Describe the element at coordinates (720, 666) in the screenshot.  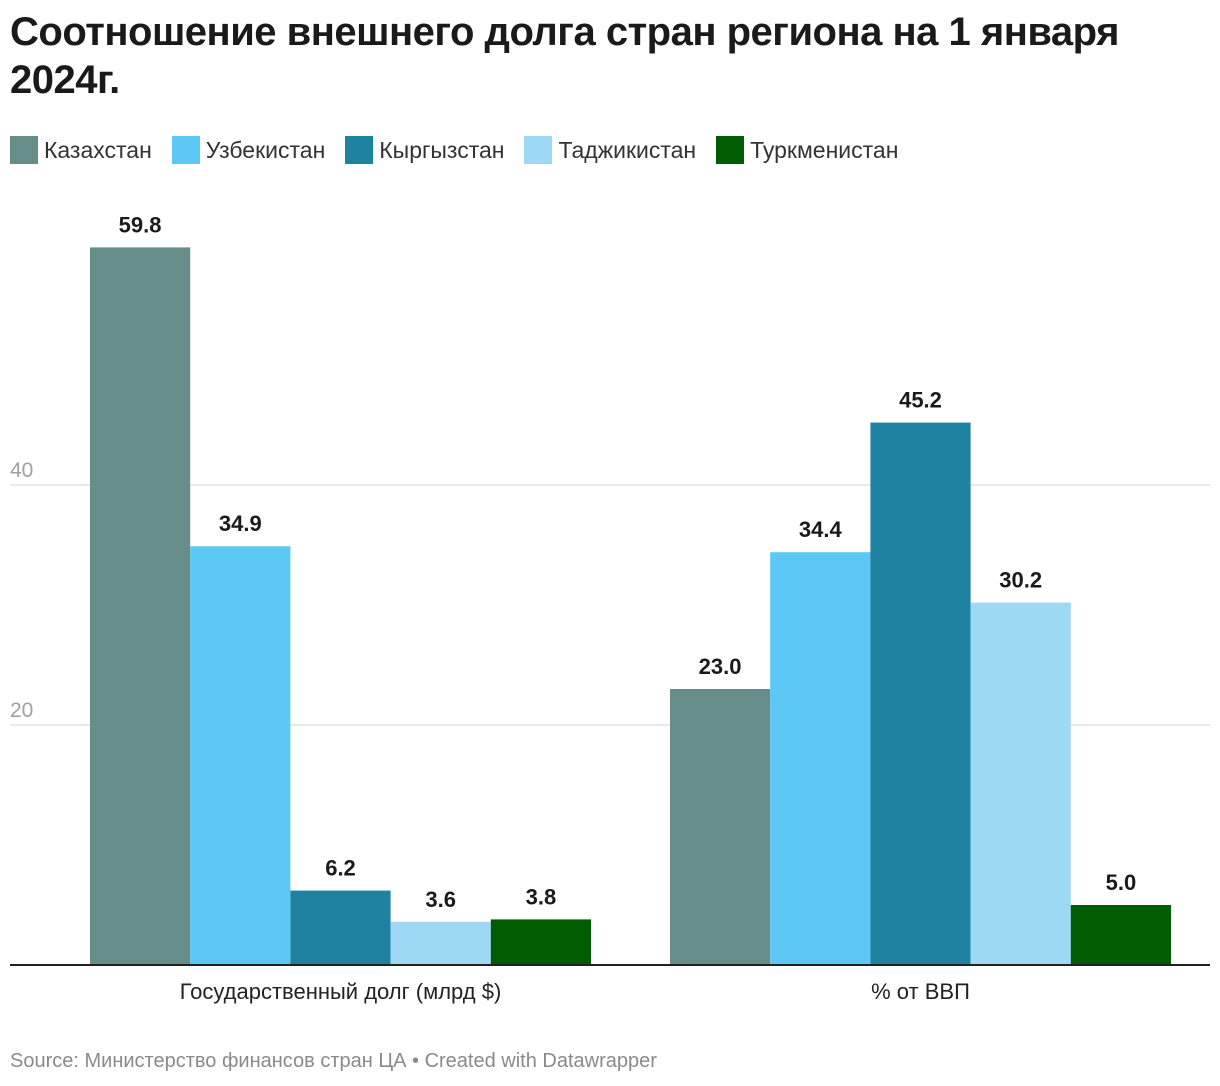
I see `bar-value-label: 23.0` at that location.